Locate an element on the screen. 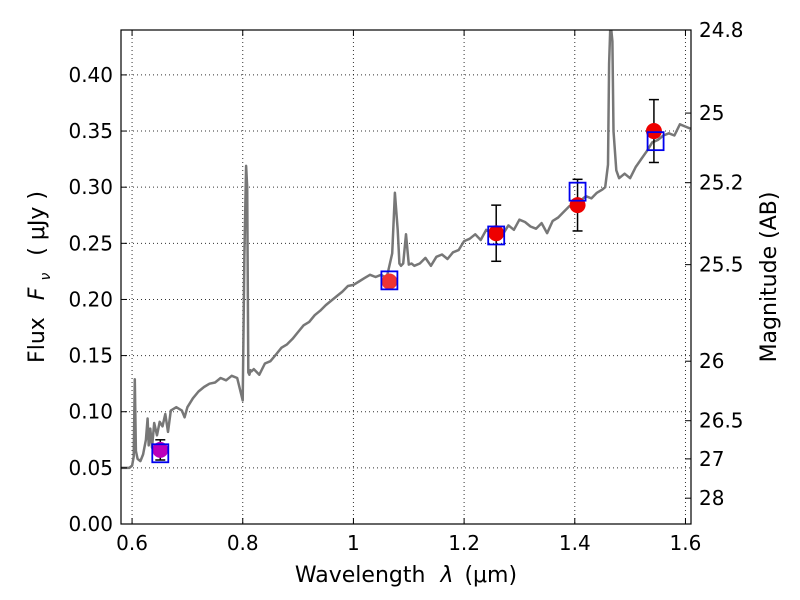  y-tick-label: 0.35 is located at coordinates (90, 131).